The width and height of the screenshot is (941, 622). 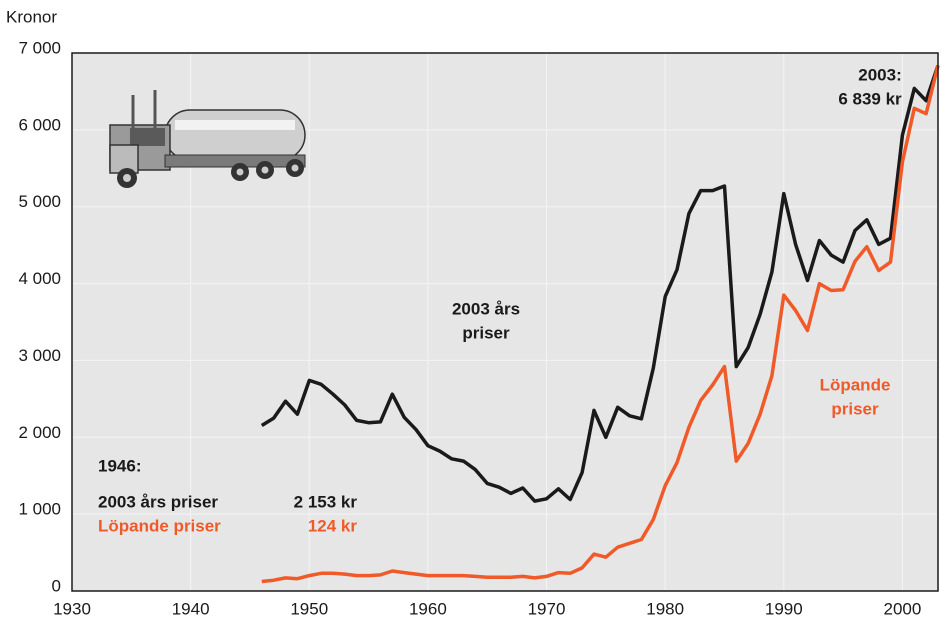 I want to click on y-axis-label: Kronor, so click(x=31, y=16).